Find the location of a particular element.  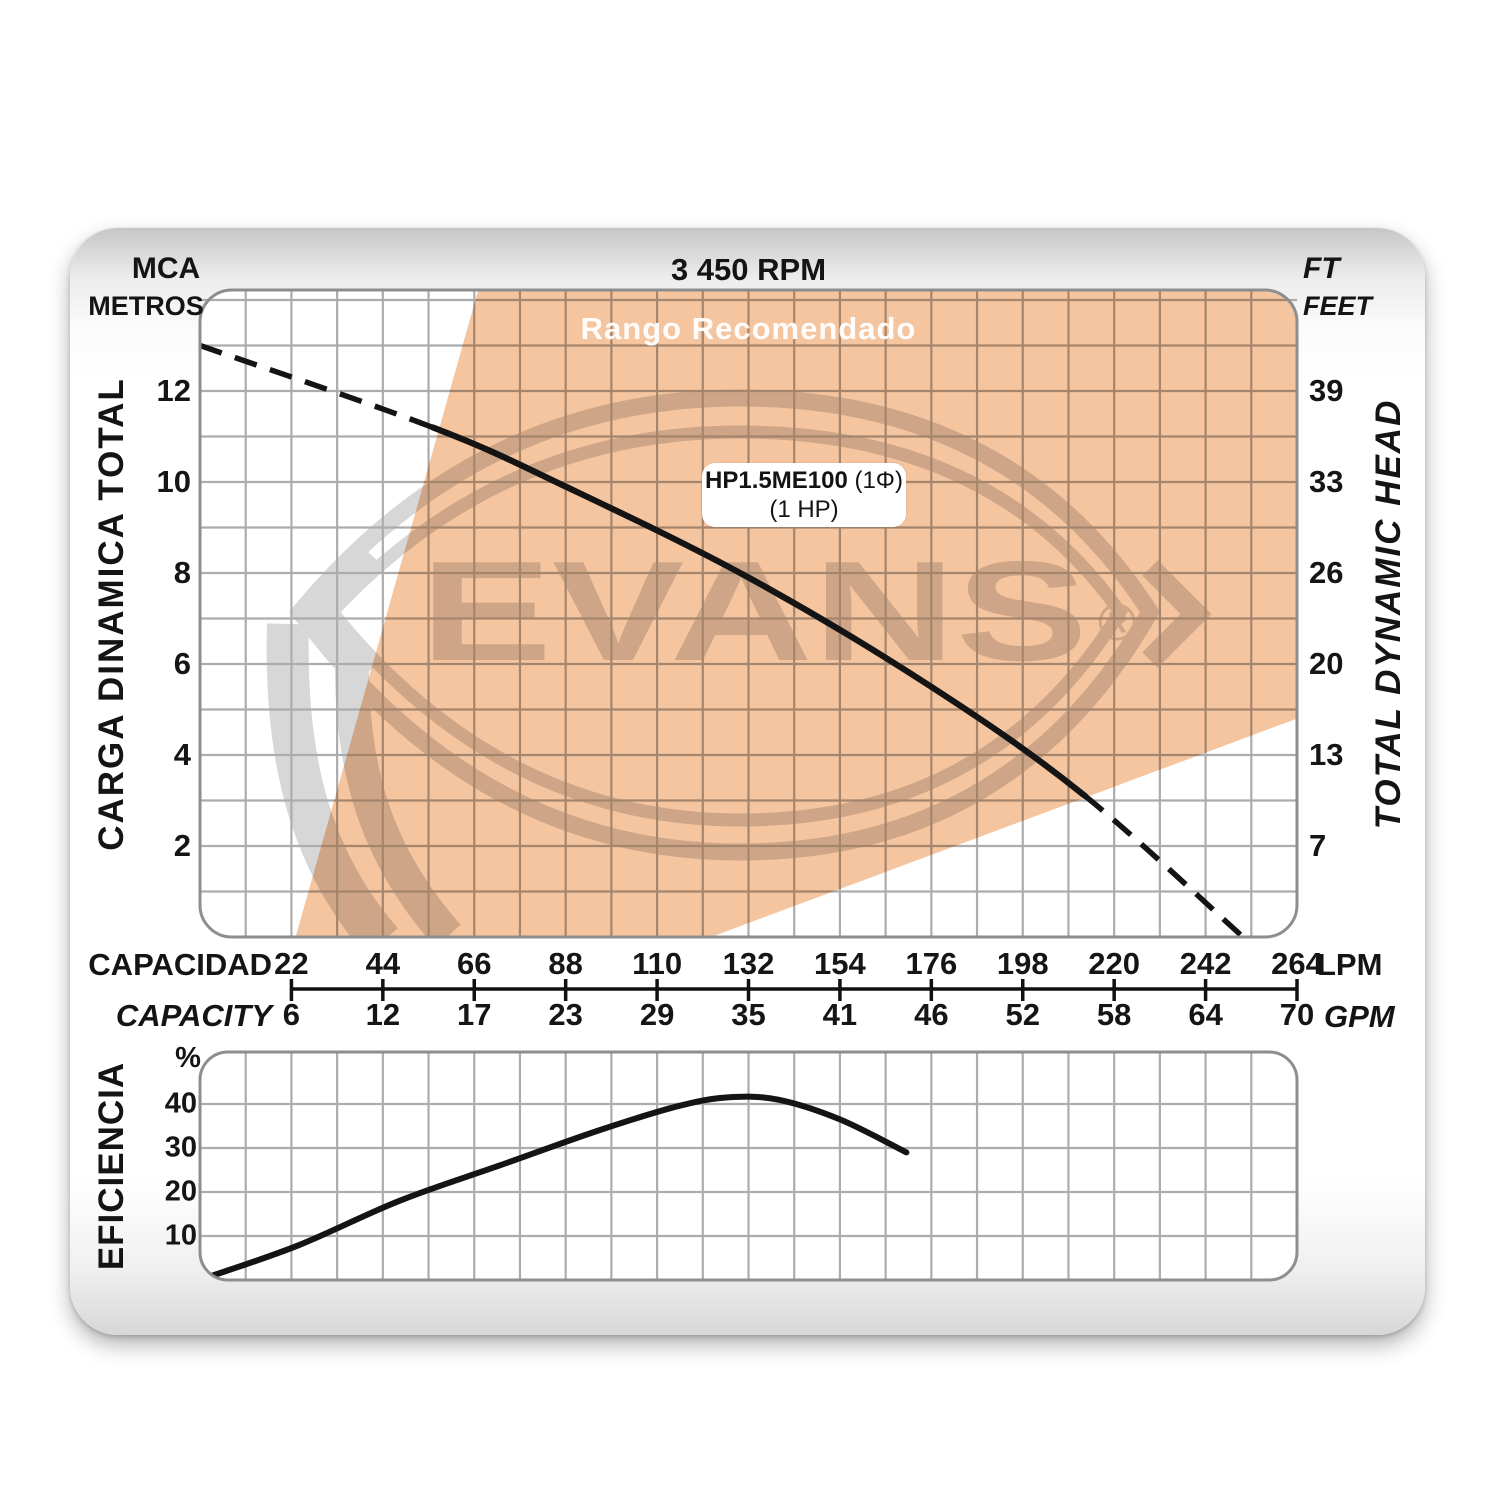

efficiency-tick: 30 is located at coordinates (180, 1147).